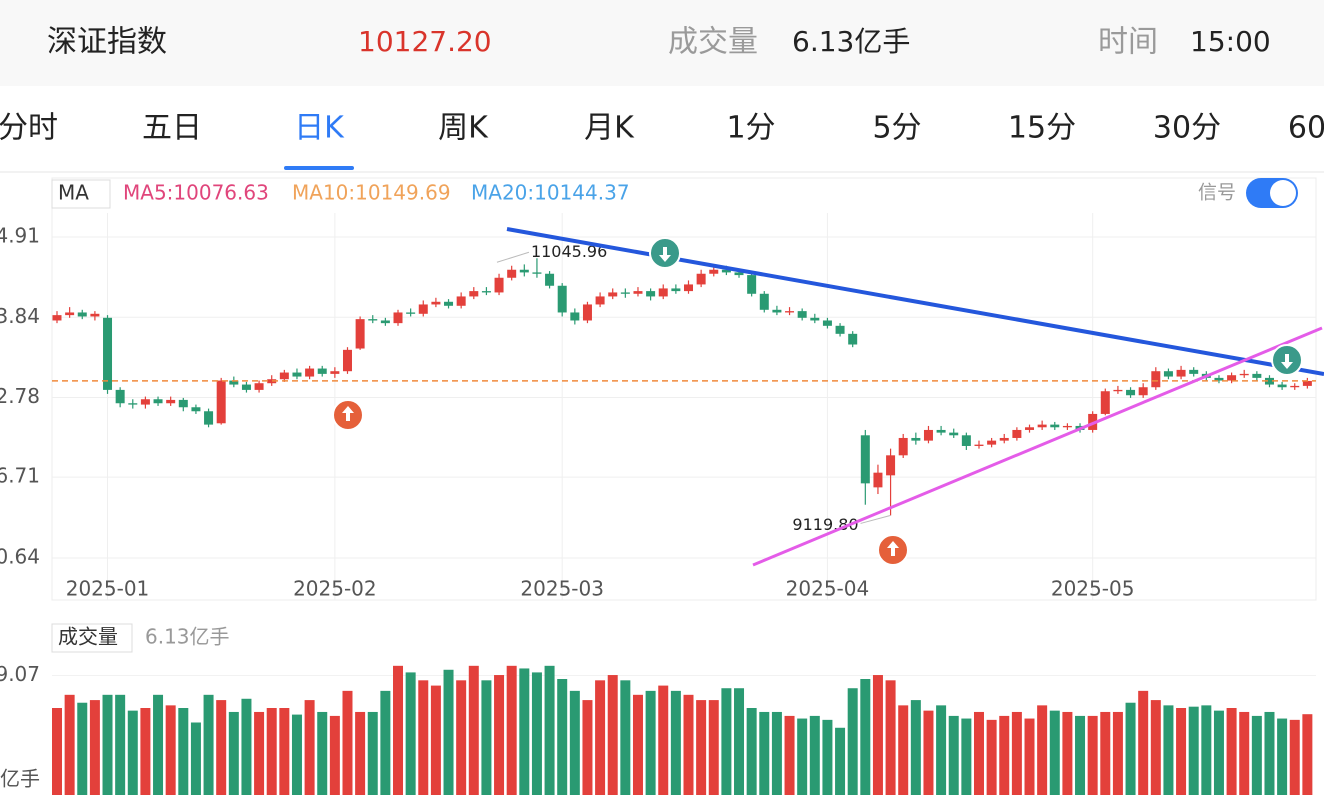  What do you see at coordinates (713, 42) in the screenshot?
I see `volume-label: 成交量` at bounding box center [713, 42].